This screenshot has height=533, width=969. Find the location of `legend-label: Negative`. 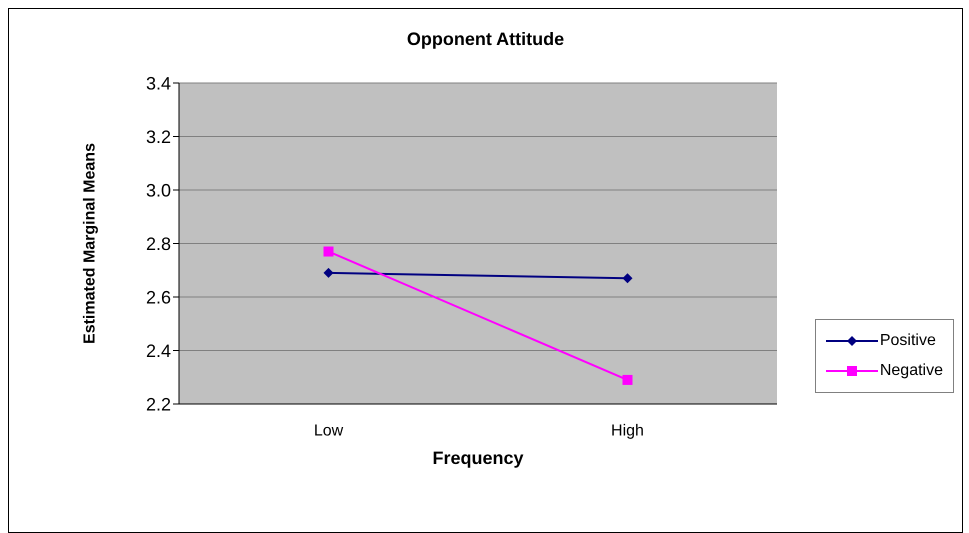

legend-label: Negative is located at coordinates (911, 371).